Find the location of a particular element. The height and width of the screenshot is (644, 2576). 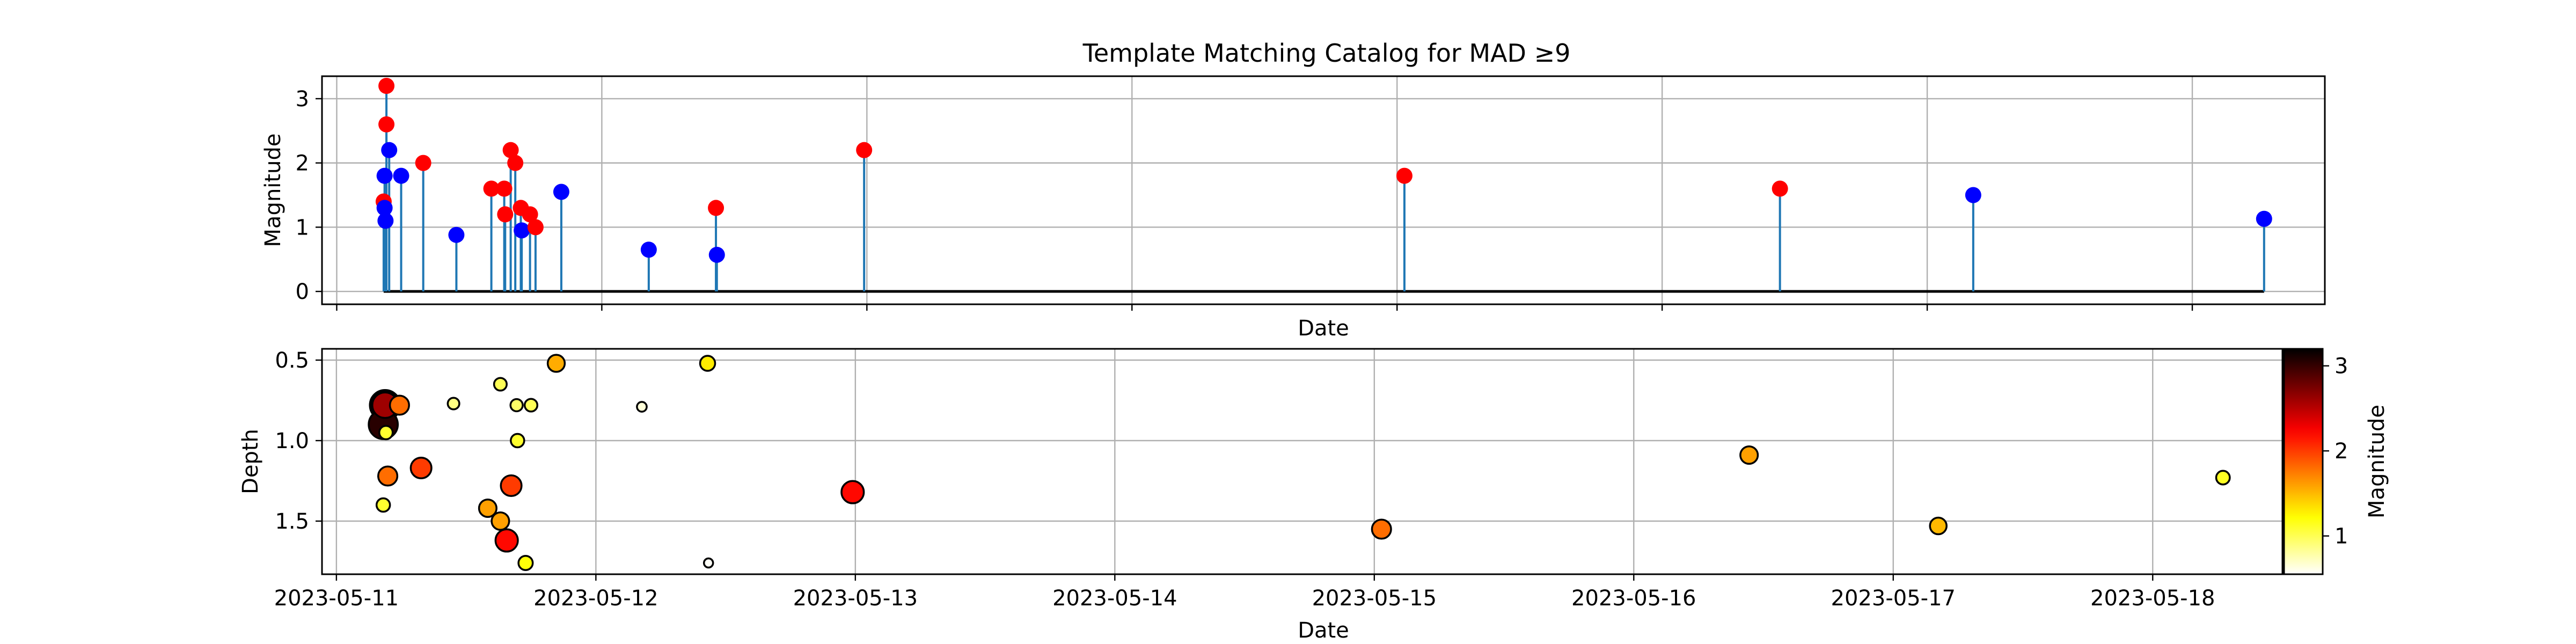

x-tick-label: 2023-05-17 is located at coordinates (1893, 598).